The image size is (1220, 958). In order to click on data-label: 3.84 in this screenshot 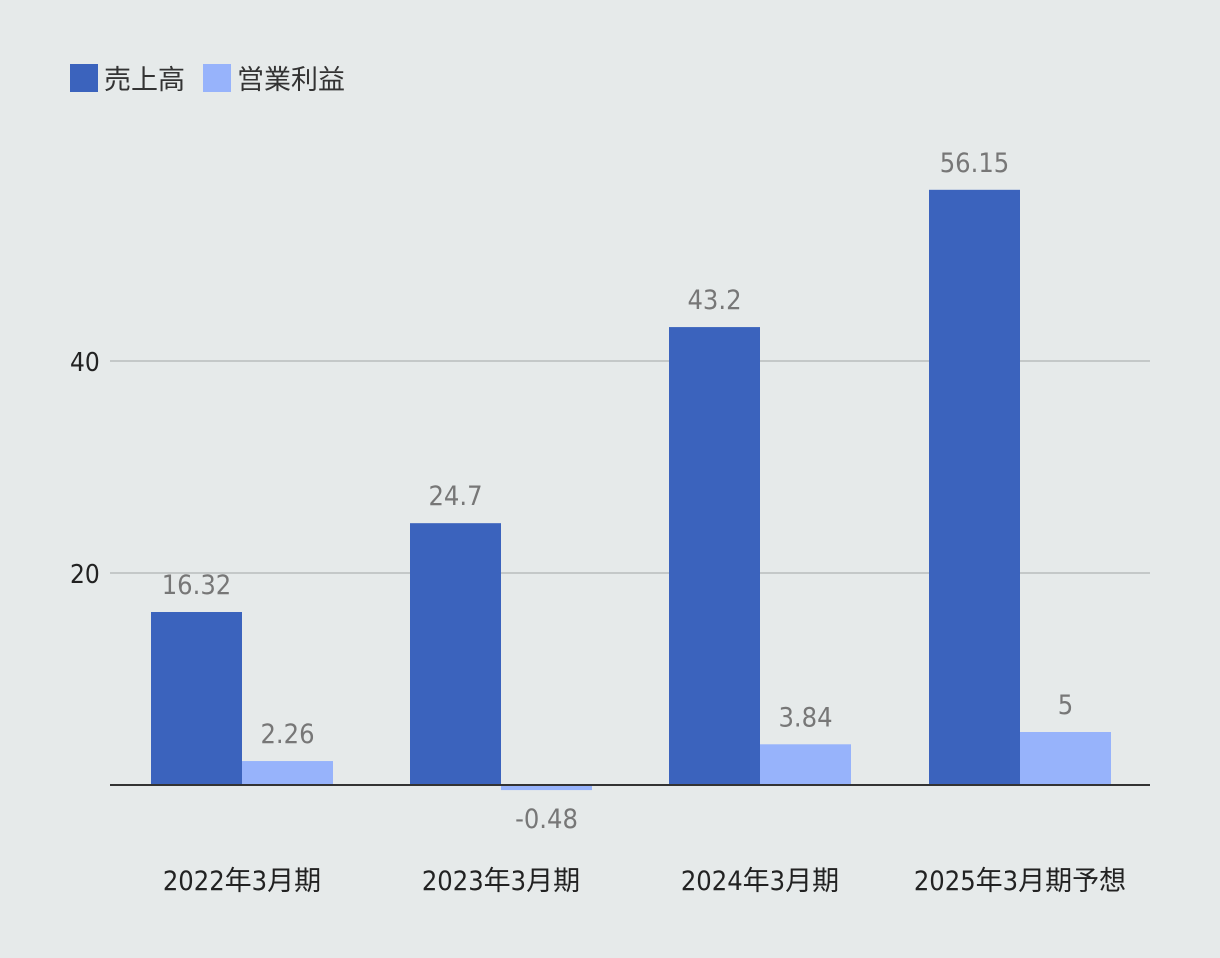, I will do `click(805, 717)`.